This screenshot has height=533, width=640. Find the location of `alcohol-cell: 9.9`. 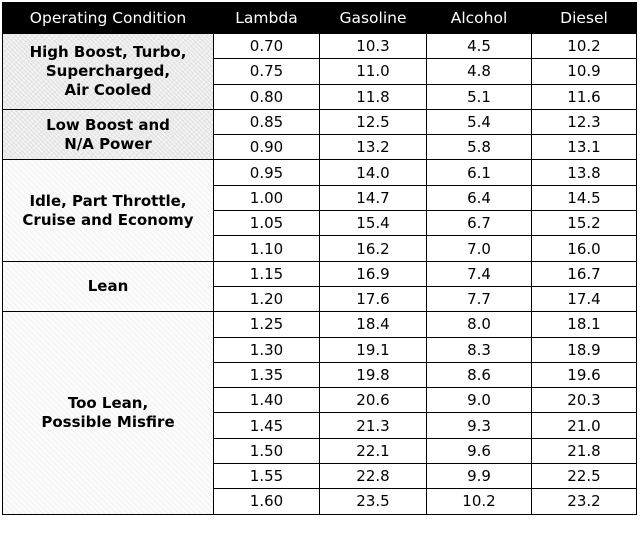

alcohol-cell: 9.9 is located at coordinates (479, 476).